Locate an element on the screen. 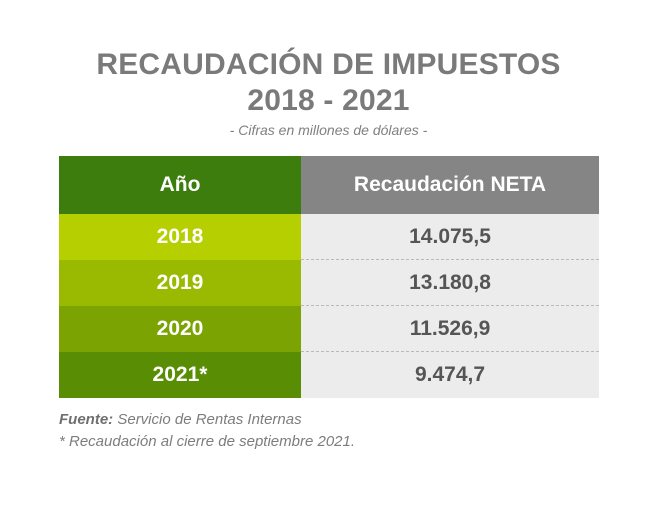 The width and height of the screenshot is (657, 505). chart-subtitle: - Cifras en millones de dólares - is located at coordinates (328, 130).